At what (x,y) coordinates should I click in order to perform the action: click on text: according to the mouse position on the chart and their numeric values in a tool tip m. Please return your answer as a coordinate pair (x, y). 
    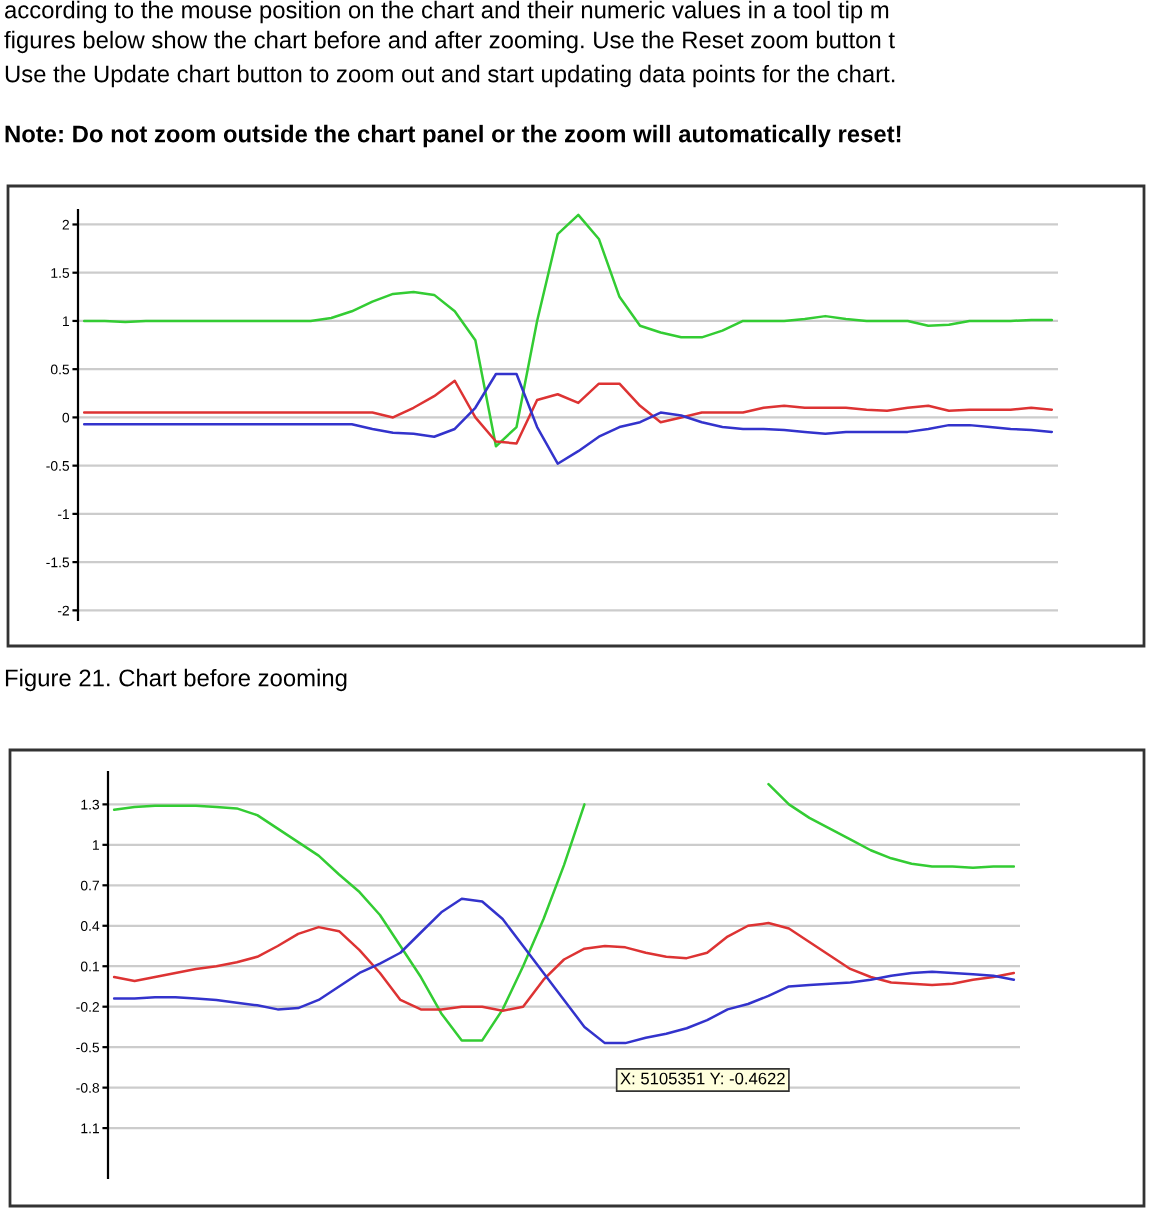
    Looking at the image, I should click on (447, 12).